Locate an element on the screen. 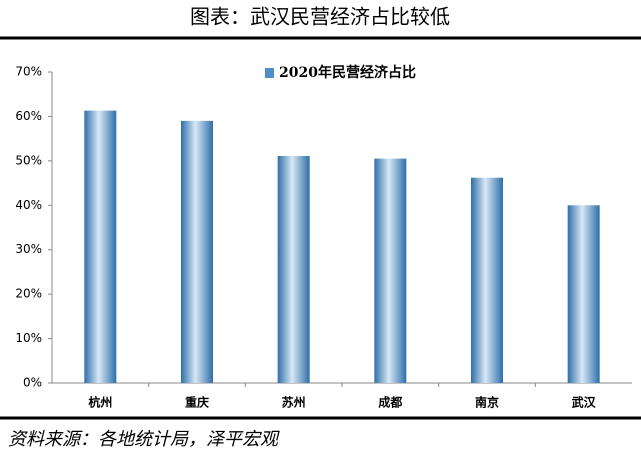  y-tick-label: 10% is located at coordinates (28, 338).